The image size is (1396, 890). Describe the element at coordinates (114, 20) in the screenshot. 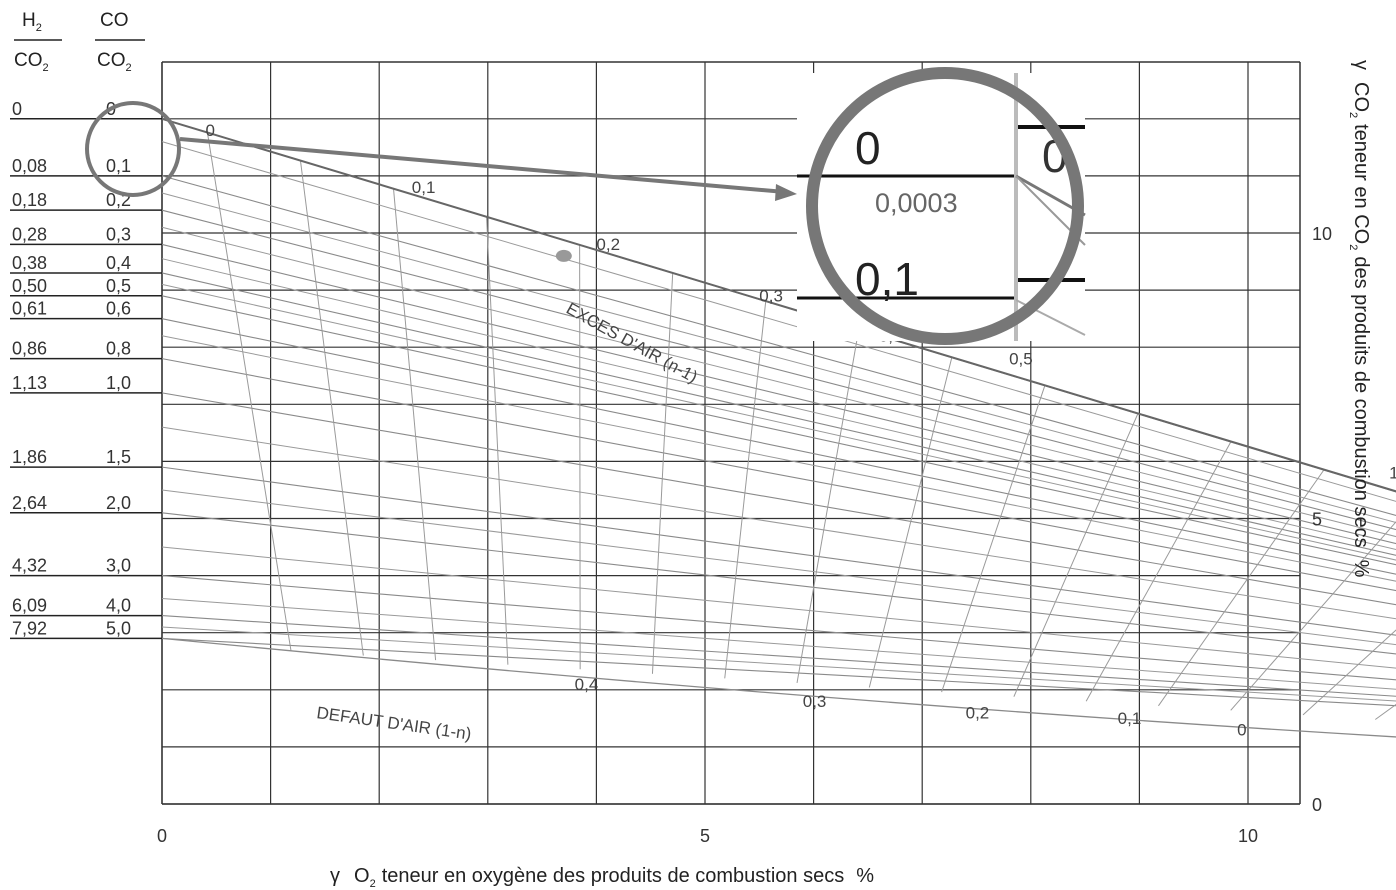

I see `header-co-num: CO` at that location.